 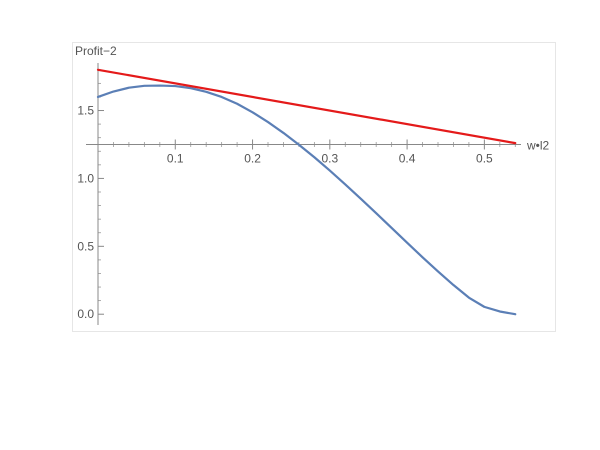 I want to click on x-tick-label: 0.4, so click(x=407, y=158).